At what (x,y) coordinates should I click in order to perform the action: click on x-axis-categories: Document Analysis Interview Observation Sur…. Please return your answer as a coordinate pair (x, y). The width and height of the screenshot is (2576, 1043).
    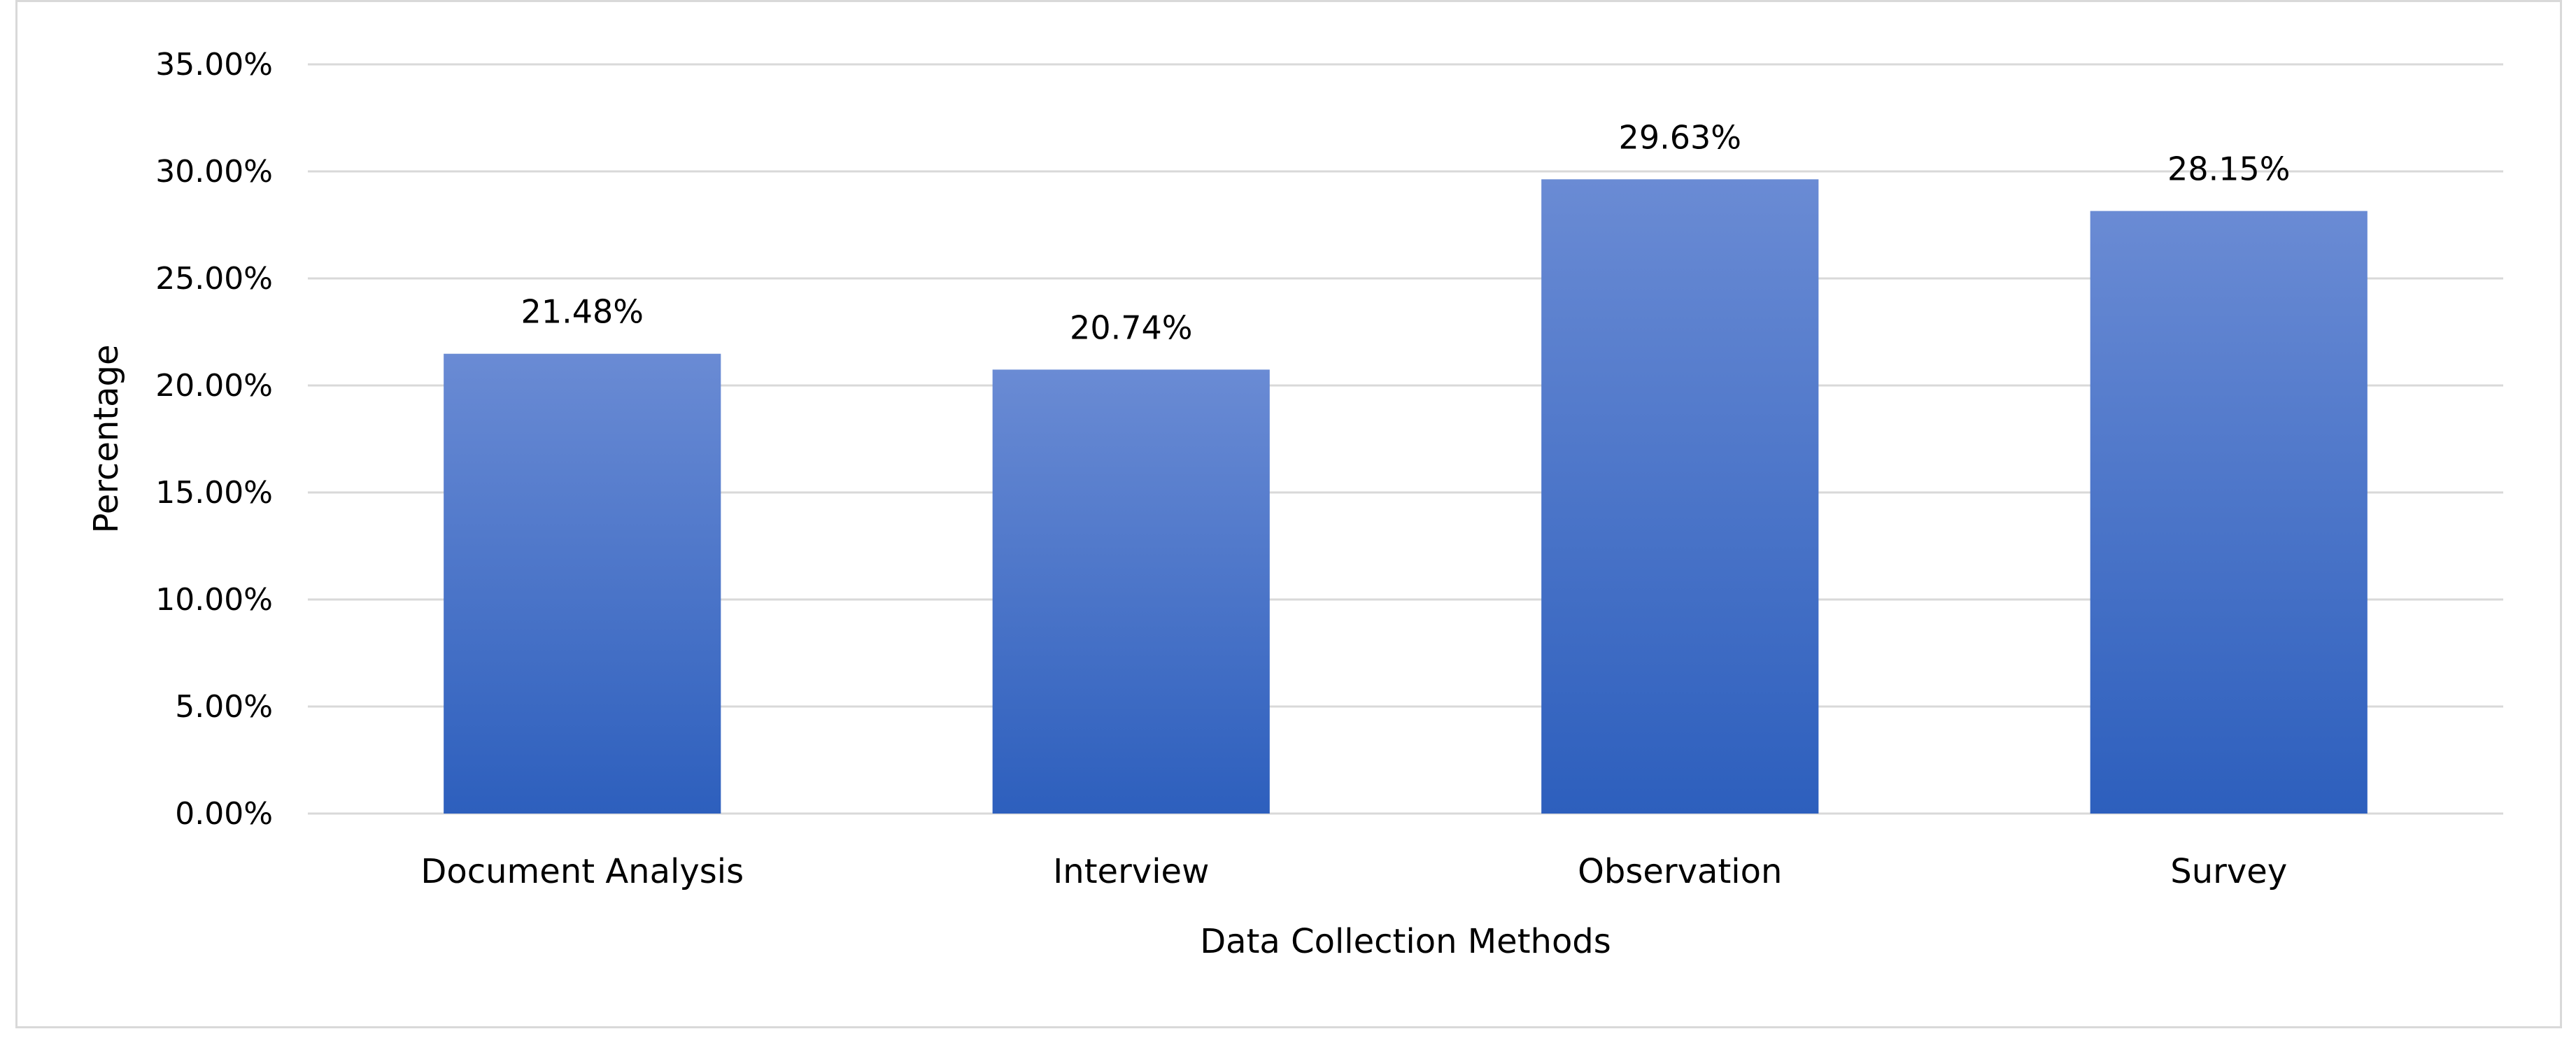
    Looking at the image, I should click on (1353, 872).